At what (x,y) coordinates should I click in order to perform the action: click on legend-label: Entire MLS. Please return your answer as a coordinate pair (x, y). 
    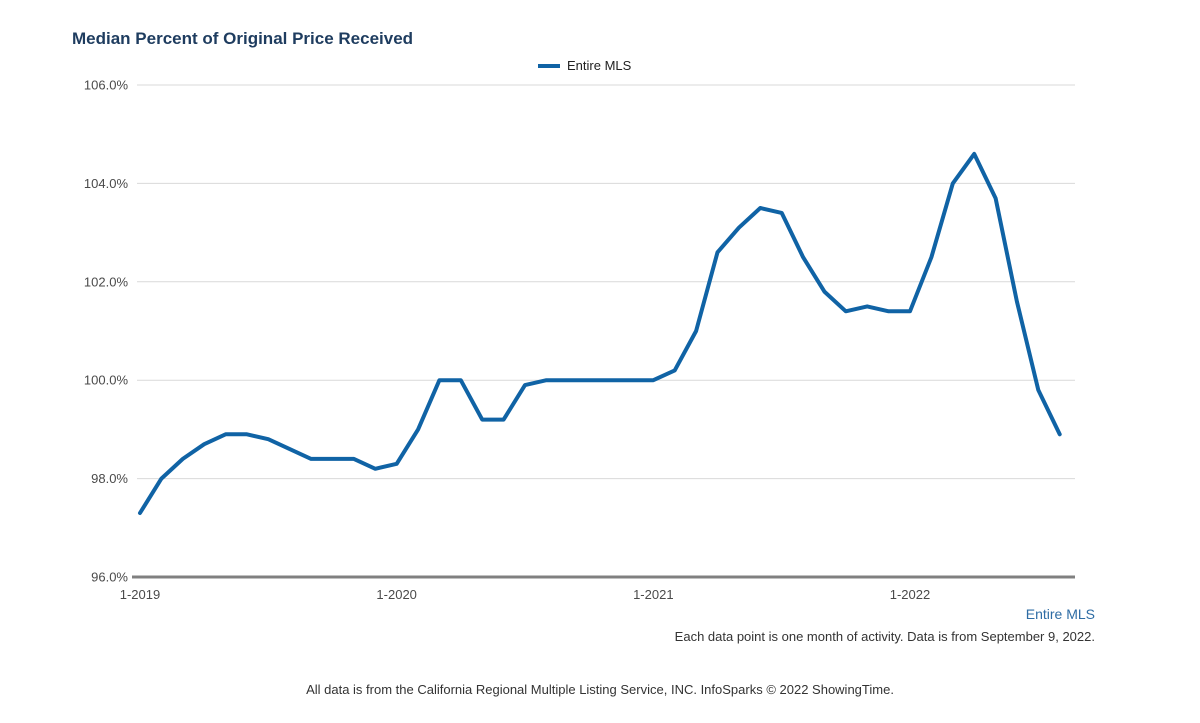
    Looking at the image, I should click on (599, 65).